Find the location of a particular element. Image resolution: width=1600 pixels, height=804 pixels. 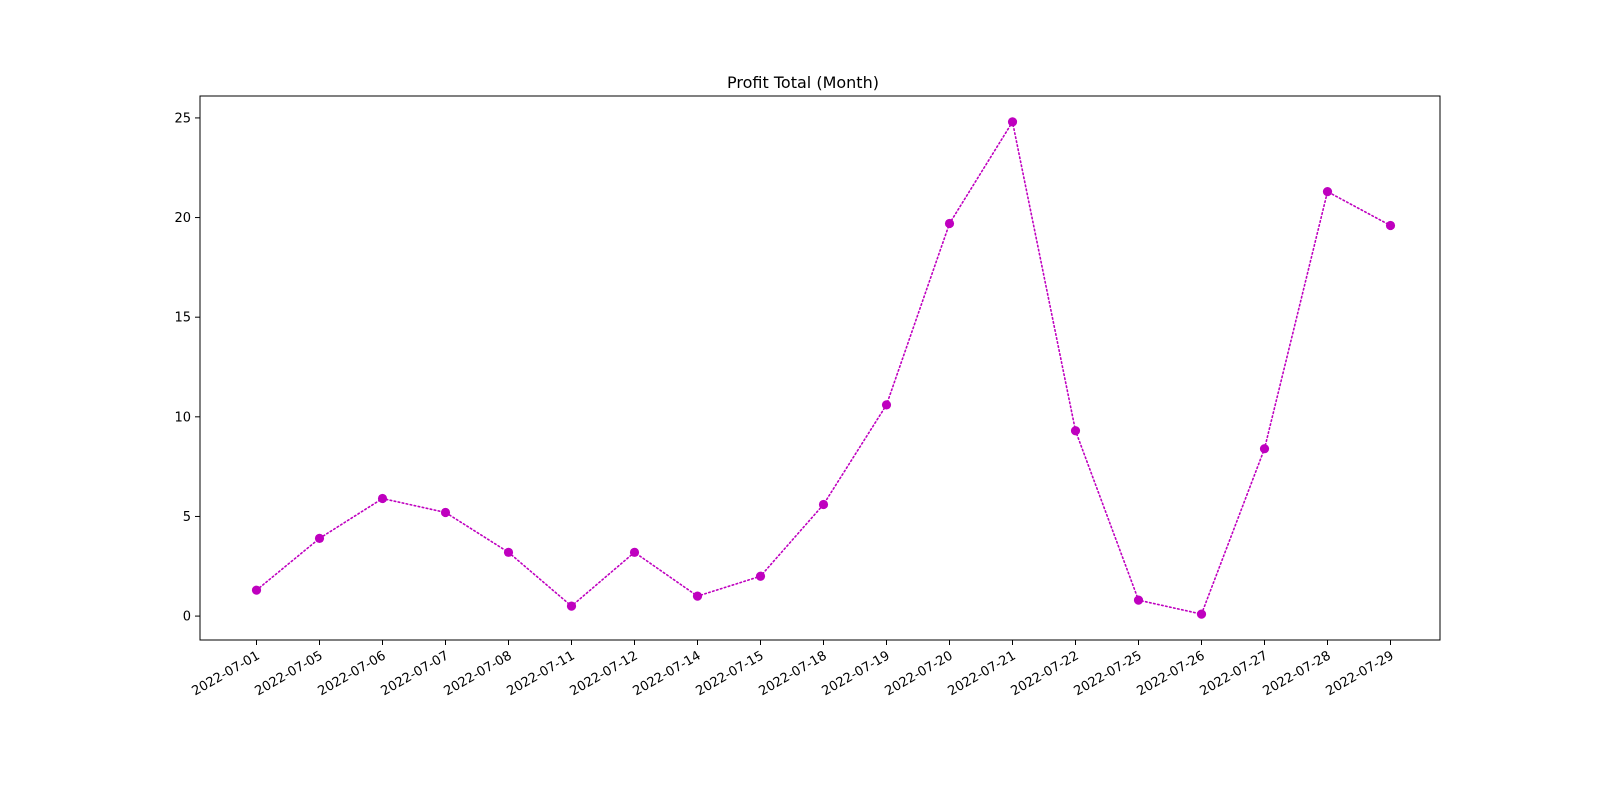

x-tick-label: 2022-07-12 is located at coordinates (604, 673).